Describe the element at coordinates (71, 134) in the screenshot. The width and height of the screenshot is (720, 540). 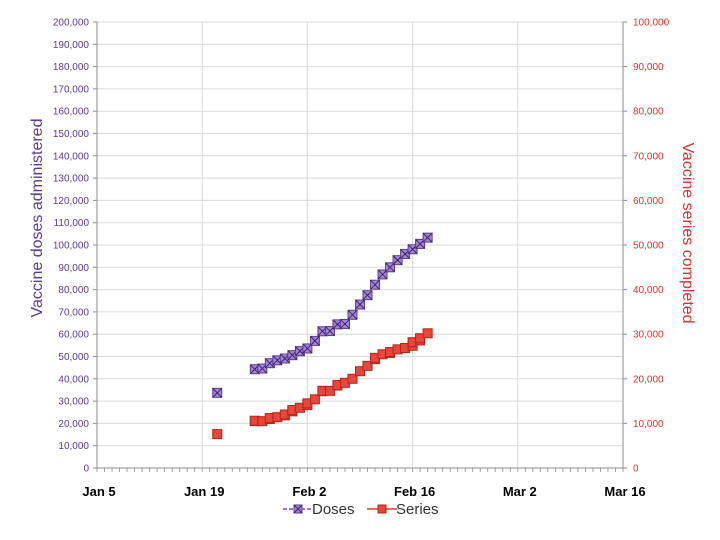
I see `y-tick-label: 150,000` at that location.